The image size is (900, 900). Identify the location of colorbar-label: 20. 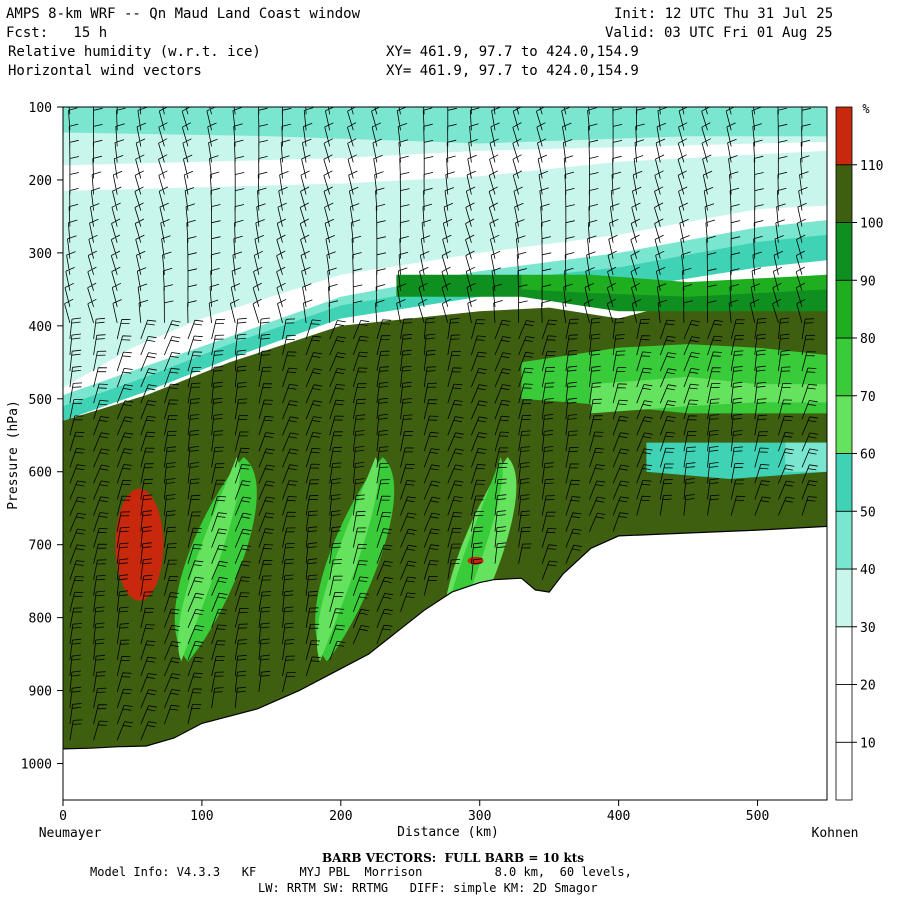
(868, 686).